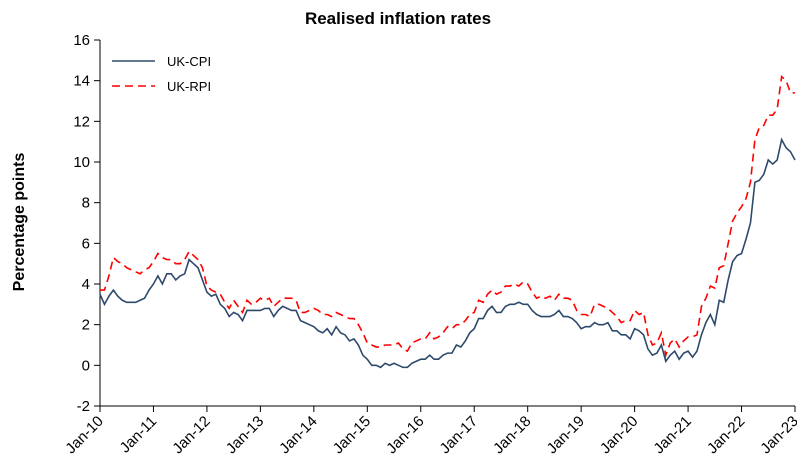  I want to click on y-tick-label: 0, so click(86, 365).